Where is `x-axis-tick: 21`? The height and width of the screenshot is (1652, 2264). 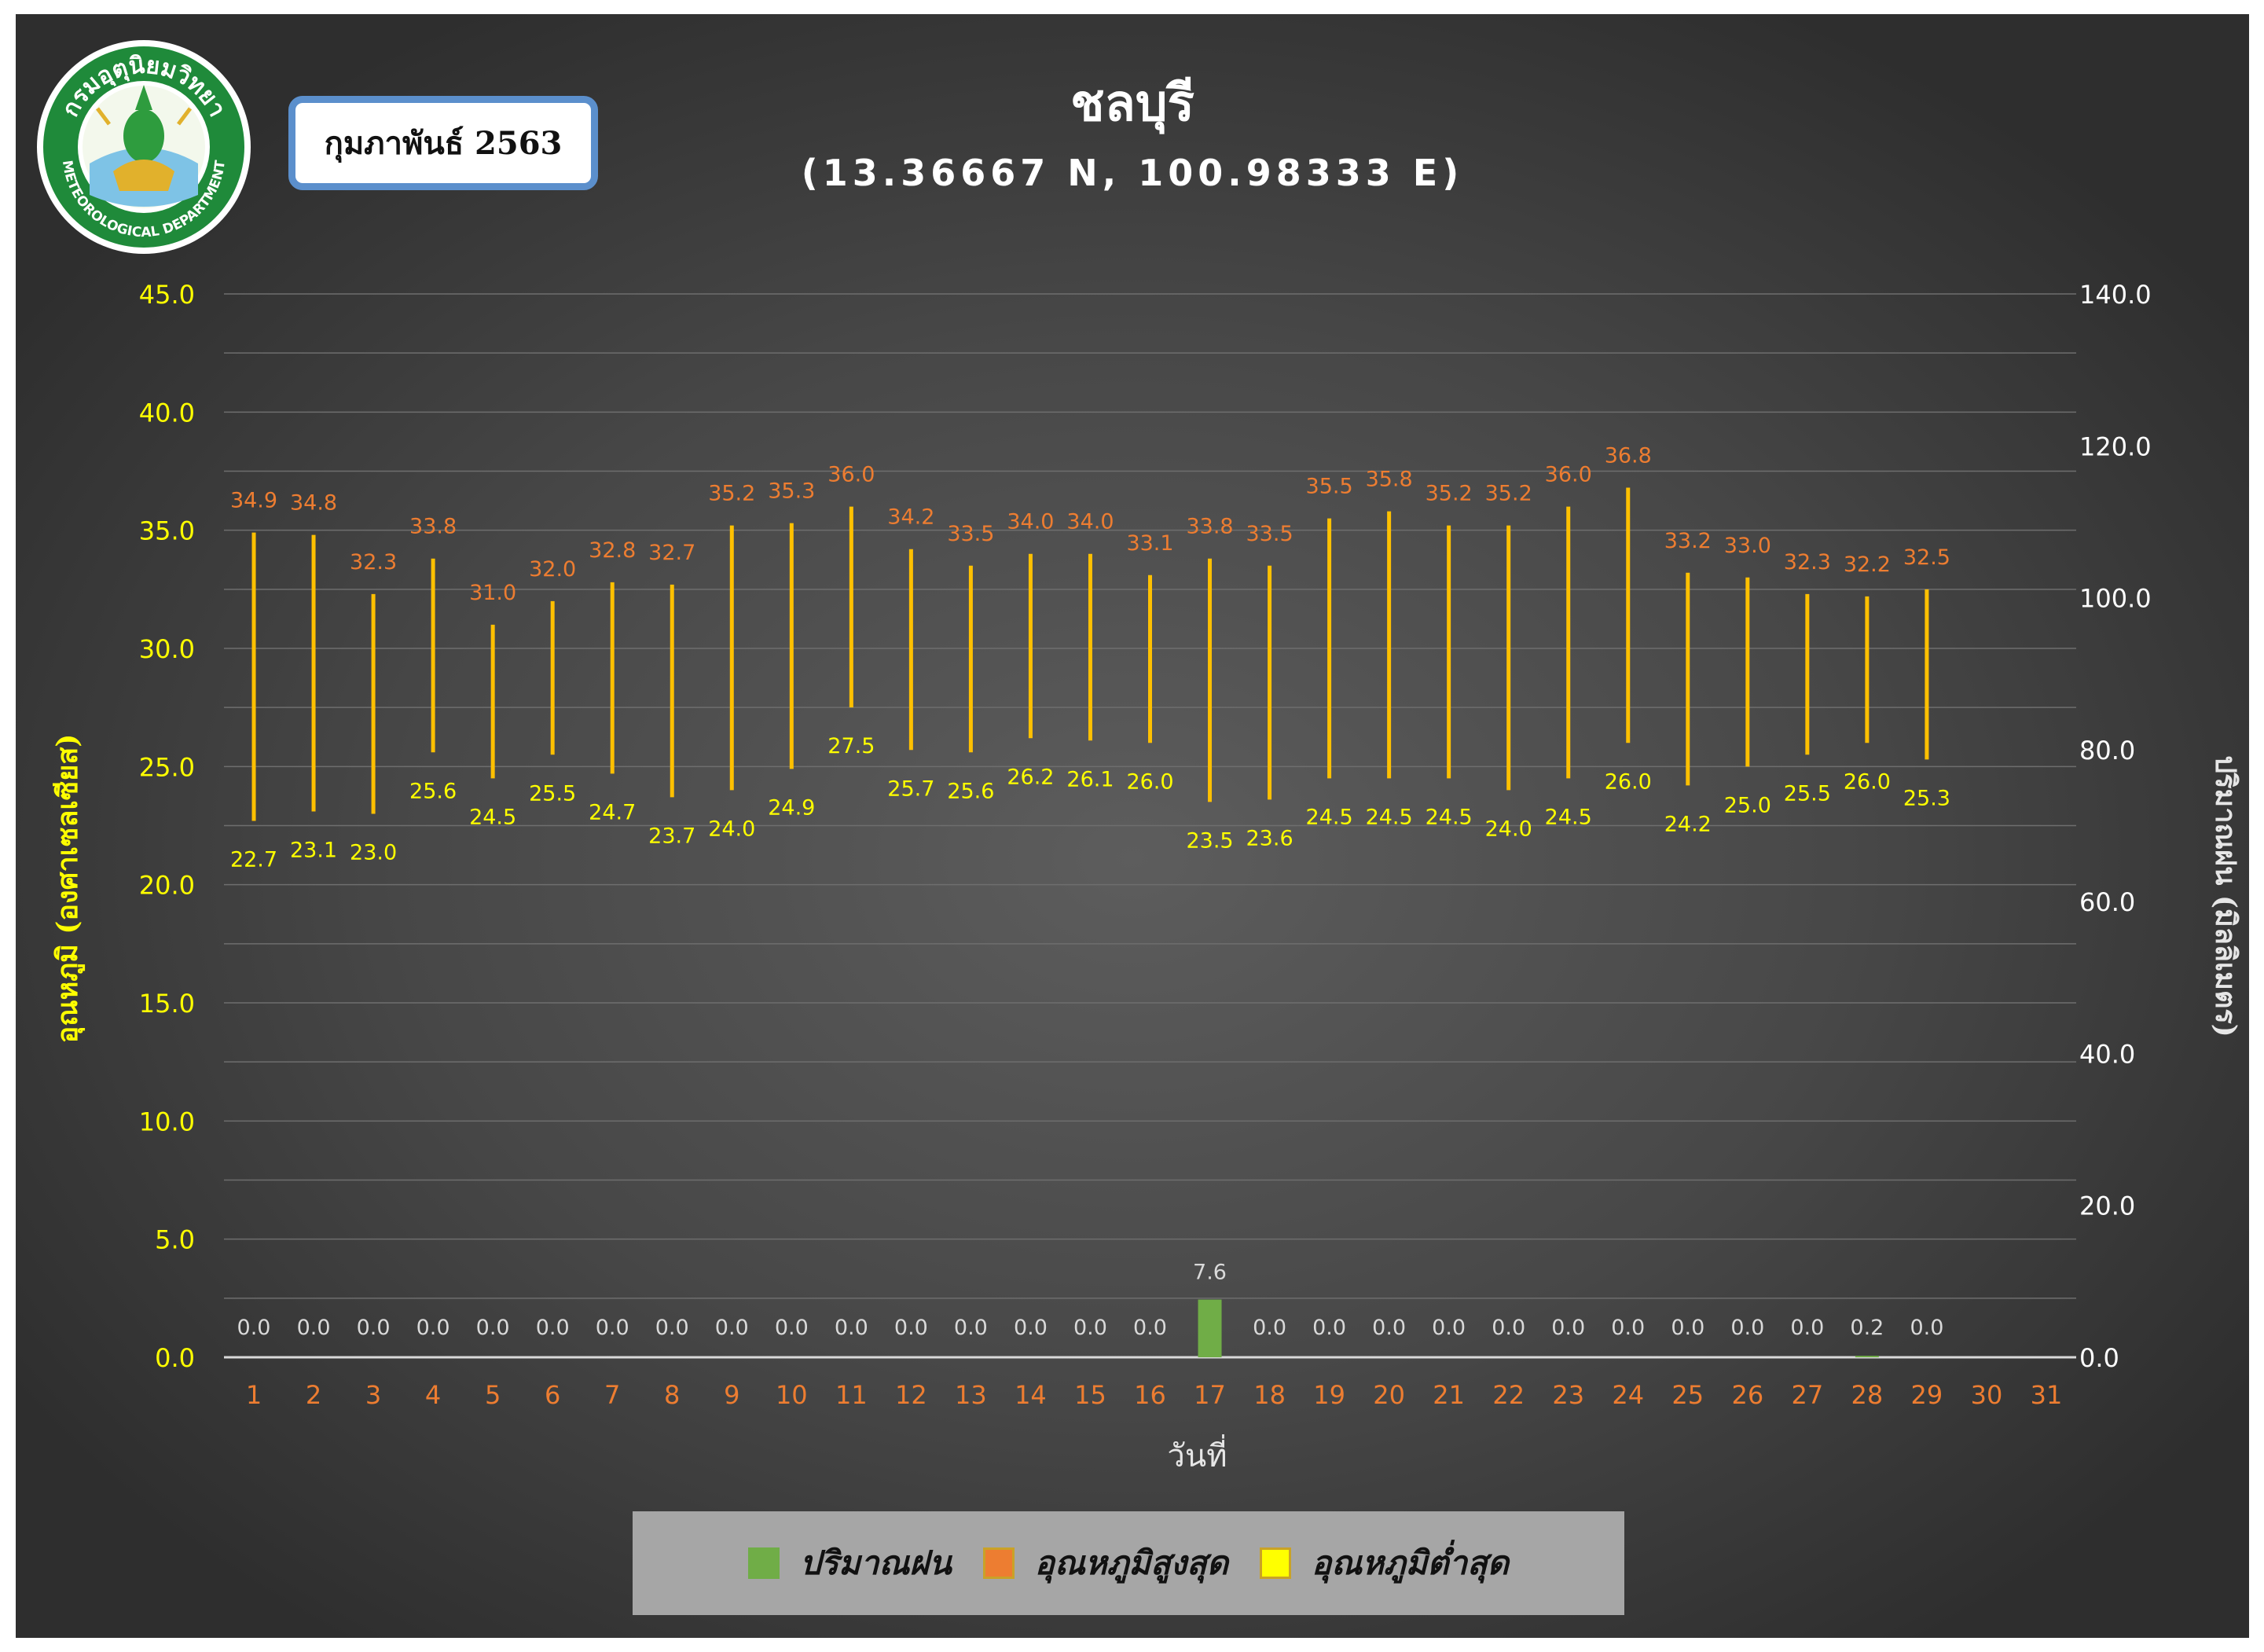
x-axis-tick: 21 is located at coordinates (1449, 1395).